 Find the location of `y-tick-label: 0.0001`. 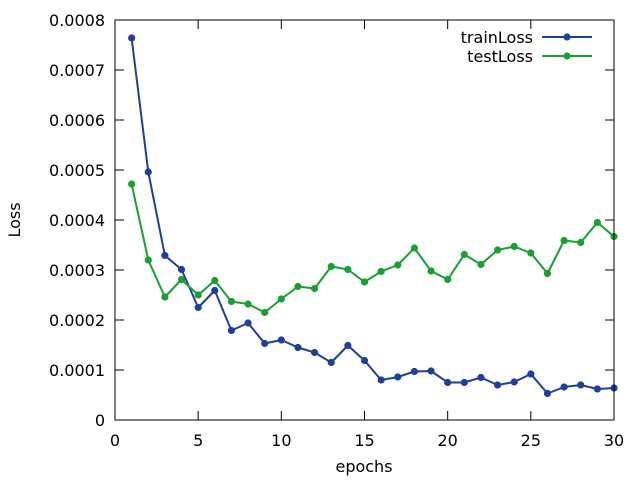

y-tick-label: 0.0001 is located at coordinates (77, 370).